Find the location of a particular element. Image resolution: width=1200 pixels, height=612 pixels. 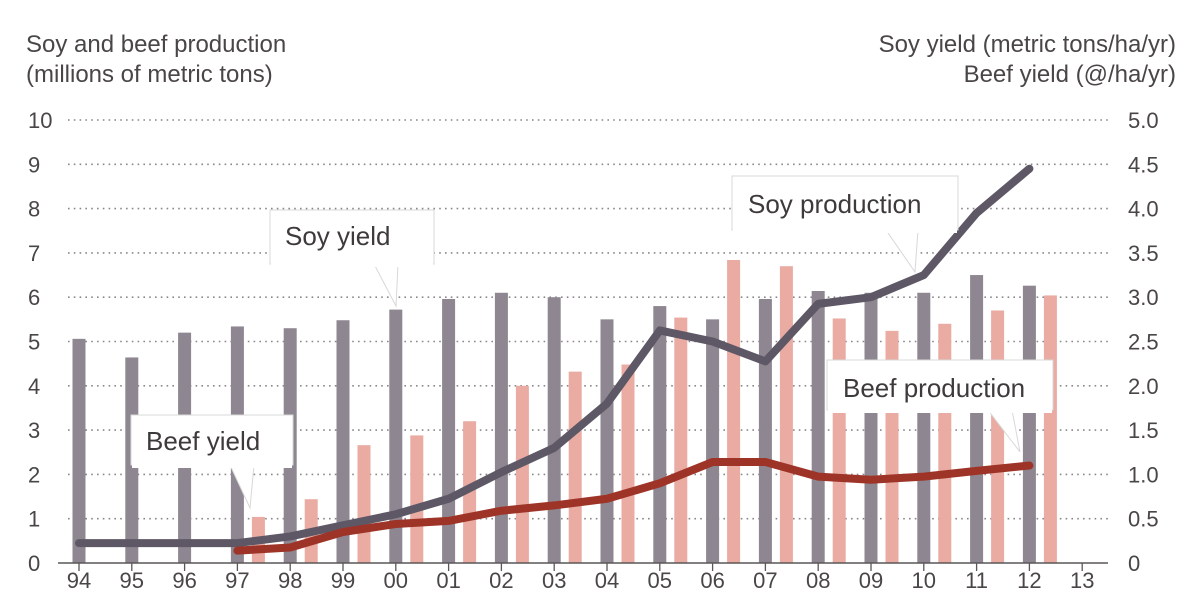

x-tick-label: 10 is located at coordinates (924, 580).